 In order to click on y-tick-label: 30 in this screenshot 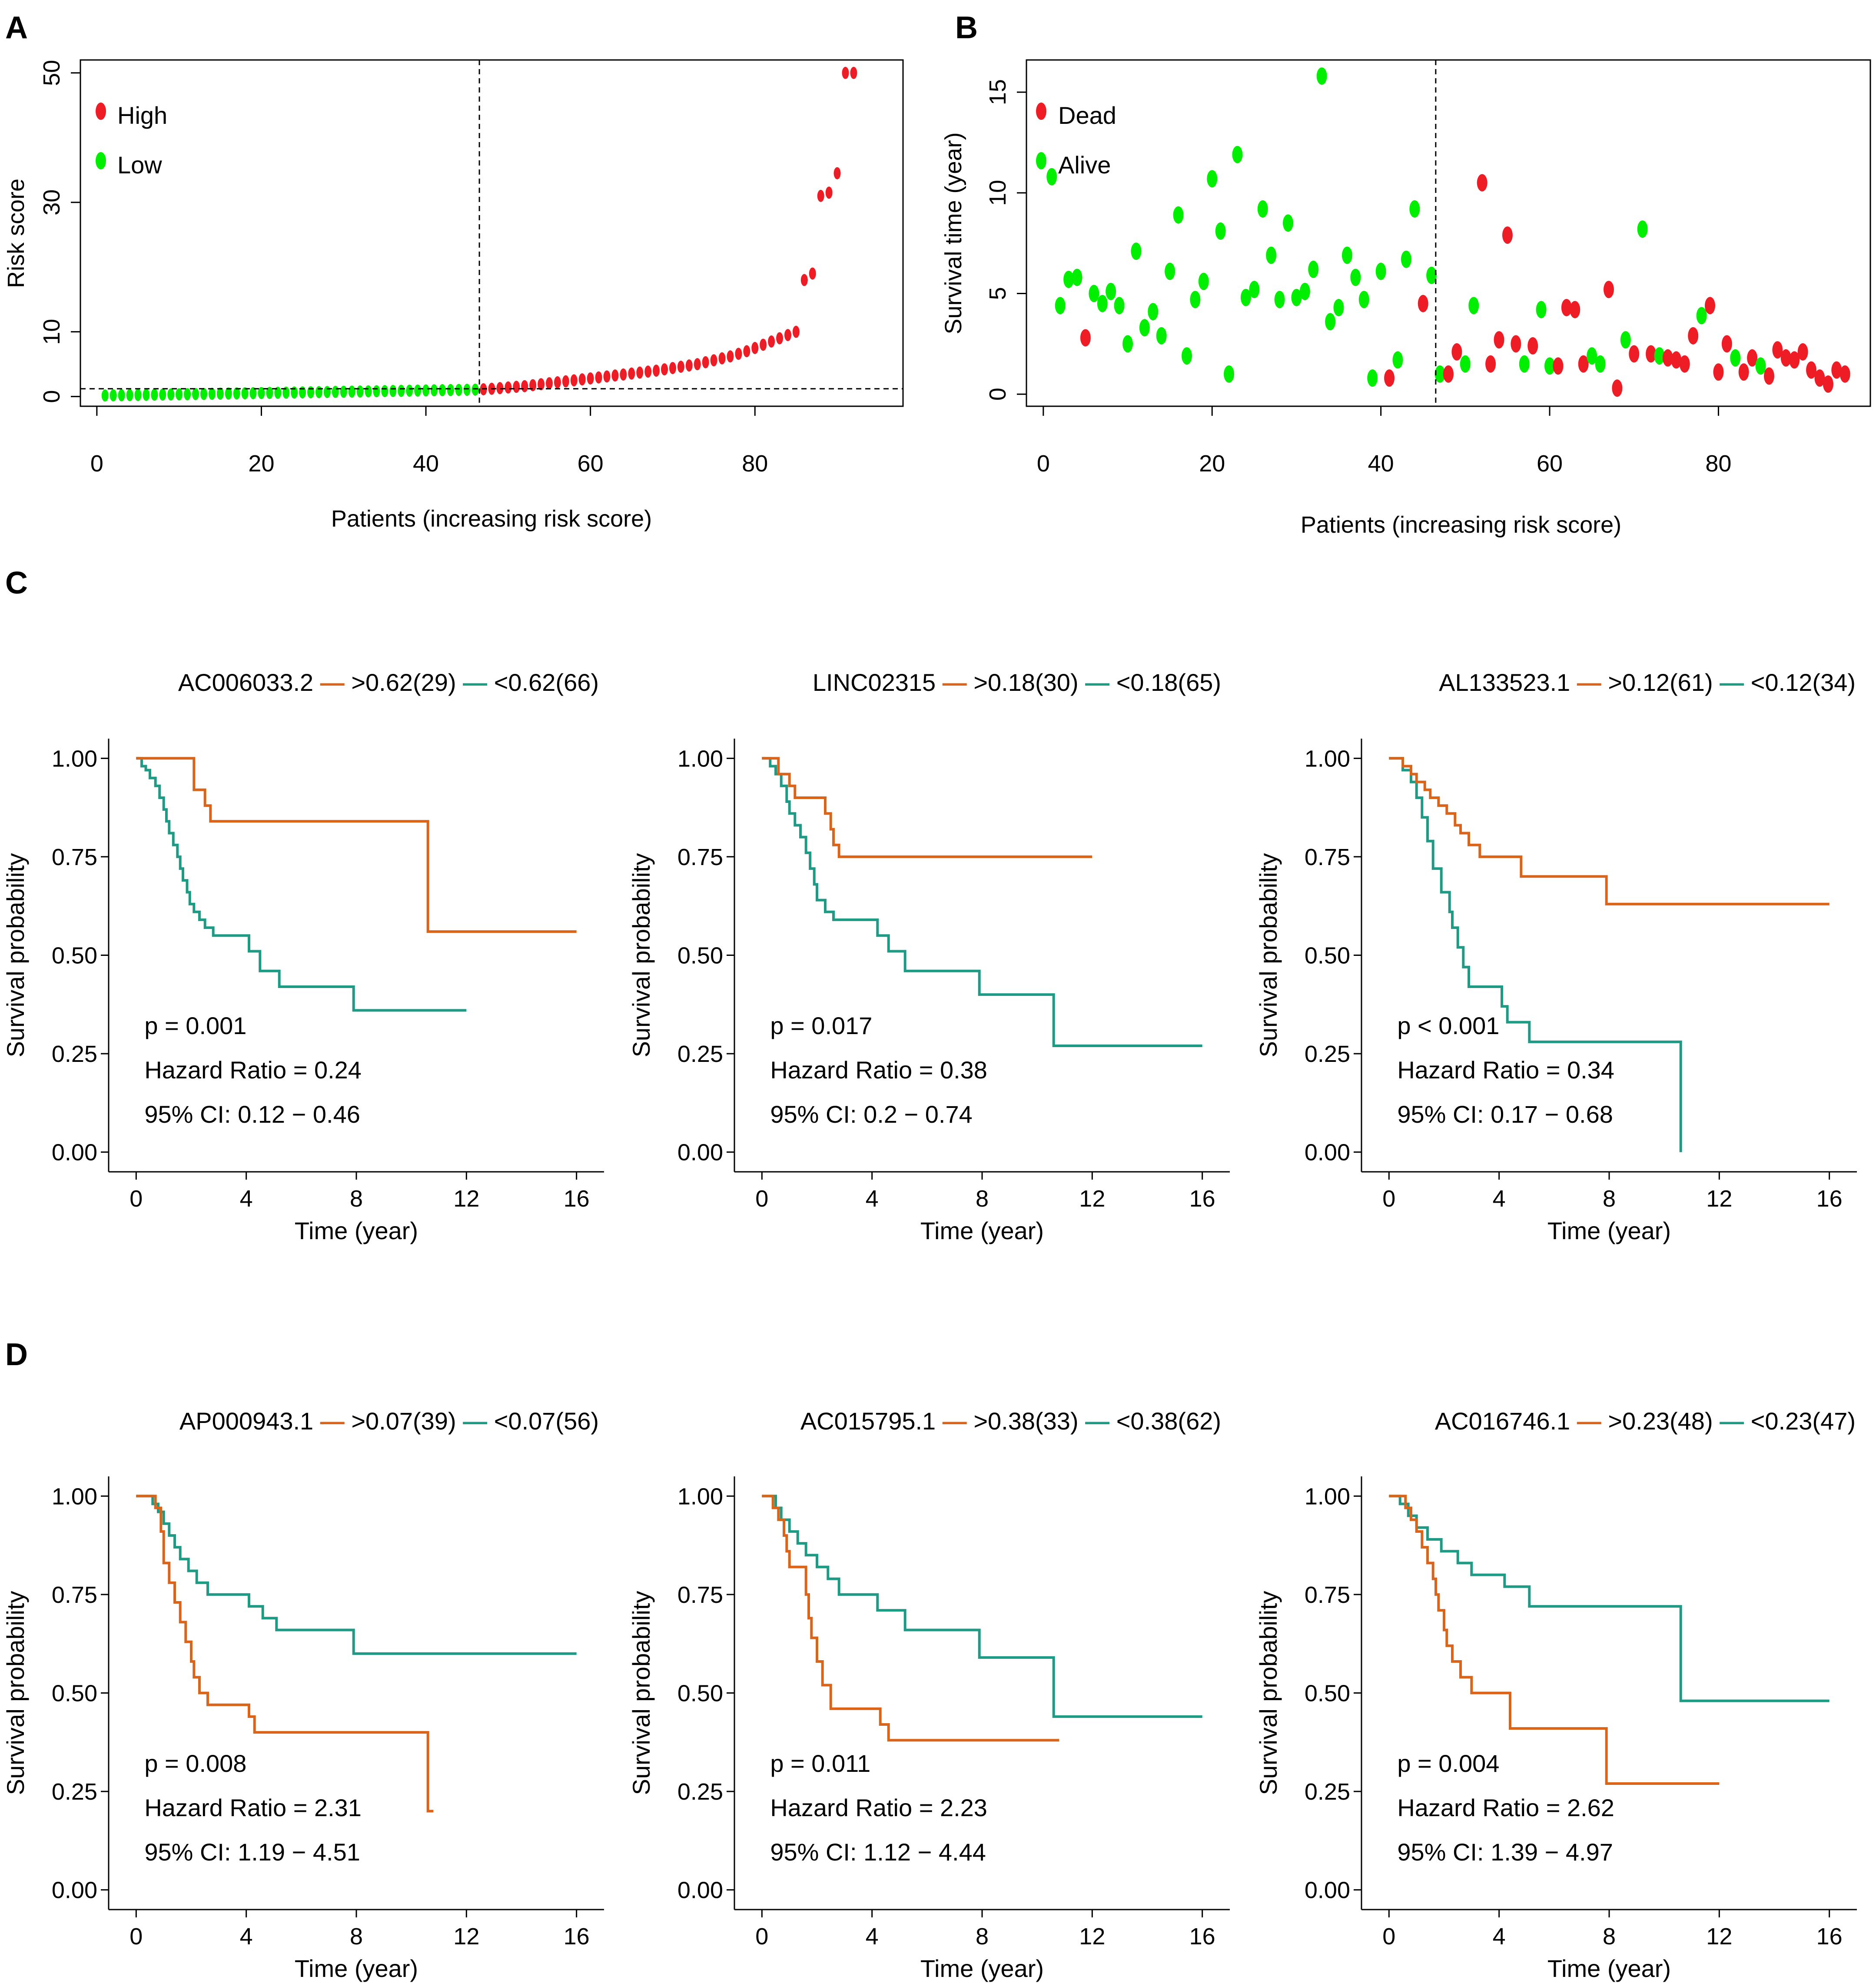, I will do `click(52, 202)`.